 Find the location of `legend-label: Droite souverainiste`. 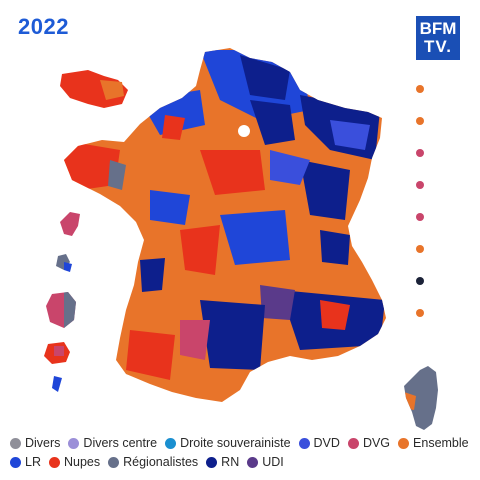

legend-label: Droite souverainiste is located at coordinates (235, 443).